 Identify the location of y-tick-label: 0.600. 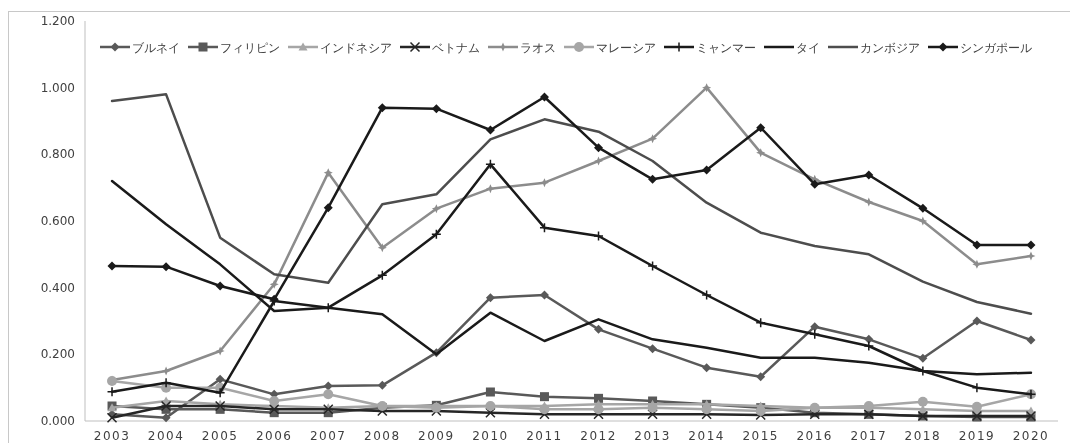
(57, 221).